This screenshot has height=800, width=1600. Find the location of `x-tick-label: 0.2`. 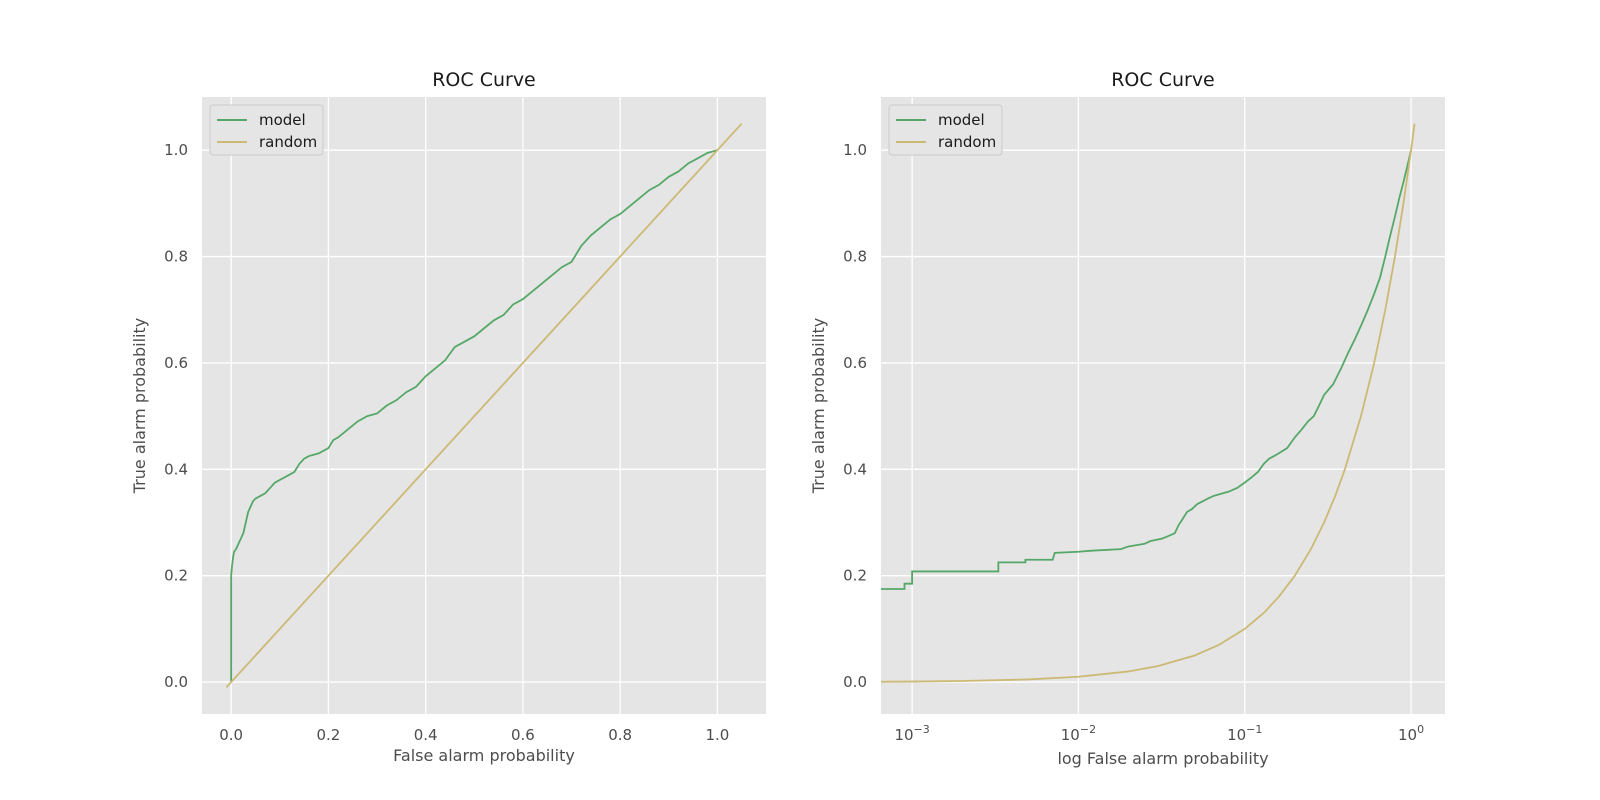

x-tick-label: 0.2 is located at coordinates (328, 735).